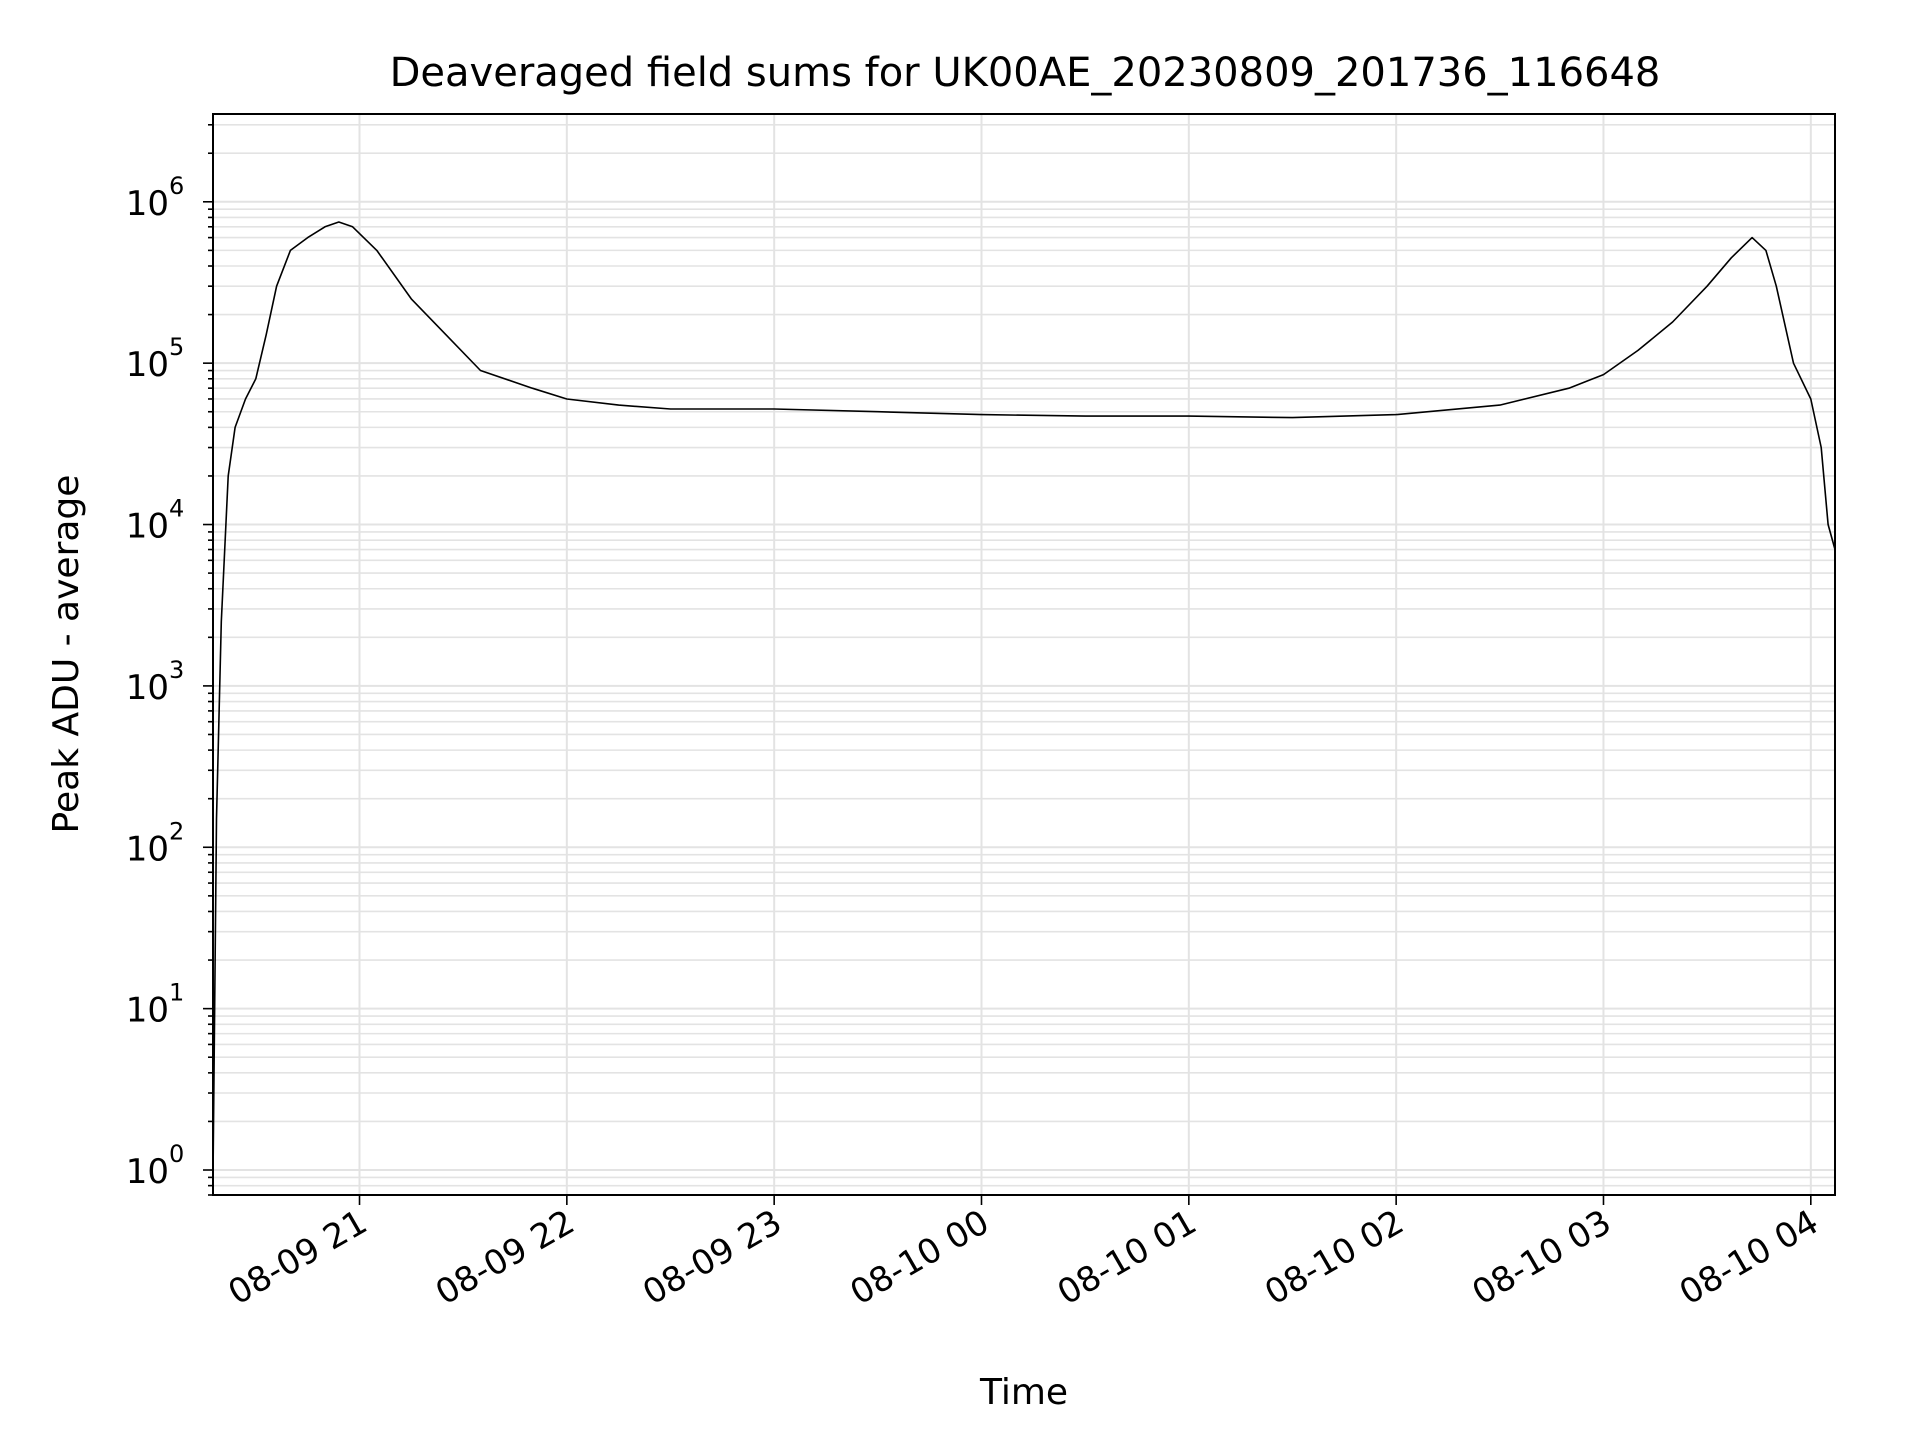 Image resolution: width=1920 pixels, height=1440 pixels. Describe the element at coordinates (176, 509) in the screenshot. I see `y-tick-exponent: 4` at that location.